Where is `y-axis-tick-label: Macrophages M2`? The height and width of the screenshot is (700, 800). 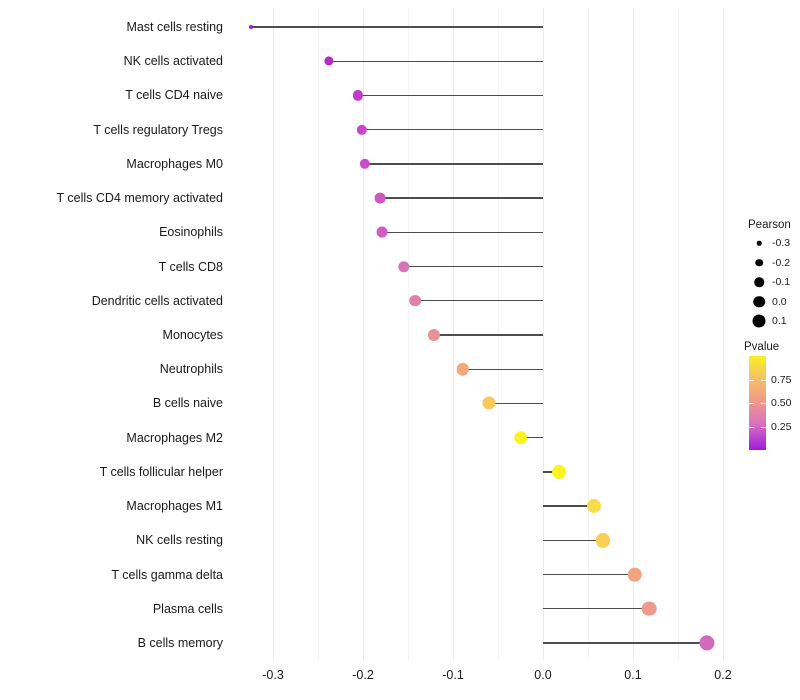 y-axis-tick-label: Macrophages M2 is located at coordinates (174, 437).